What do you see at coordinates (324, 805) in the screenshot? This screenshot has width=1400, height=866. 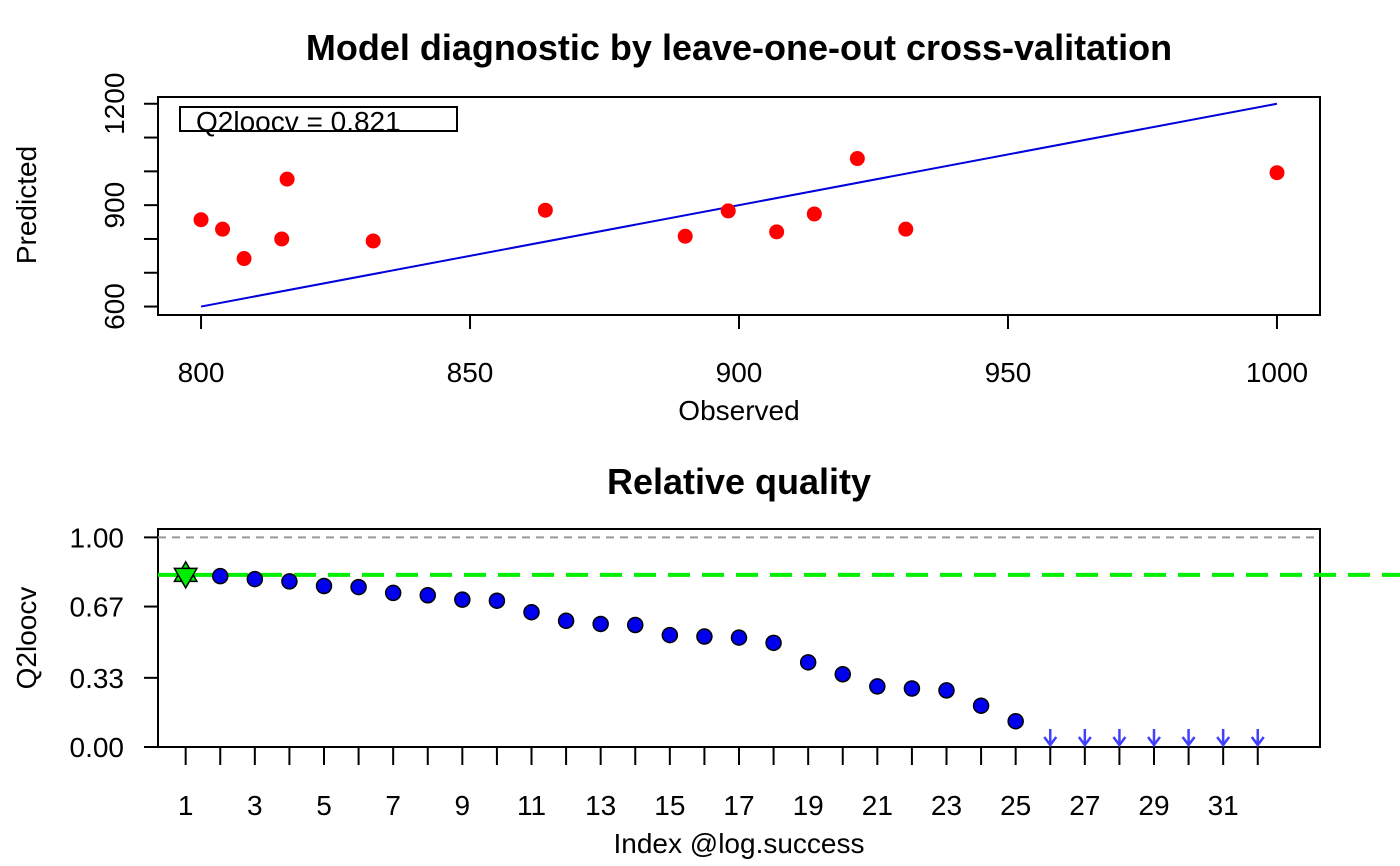 I see `x-tick-label: 5` at bounding box center [324, 805].